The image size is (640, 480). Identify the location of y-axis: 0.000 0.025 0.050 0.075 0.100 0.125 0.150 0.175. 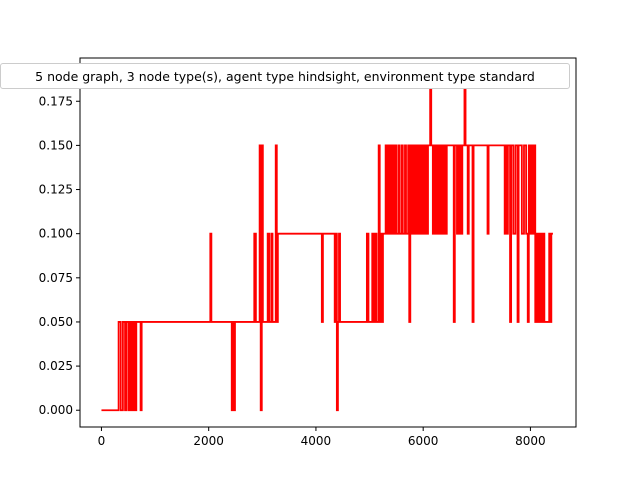
(59, 255).